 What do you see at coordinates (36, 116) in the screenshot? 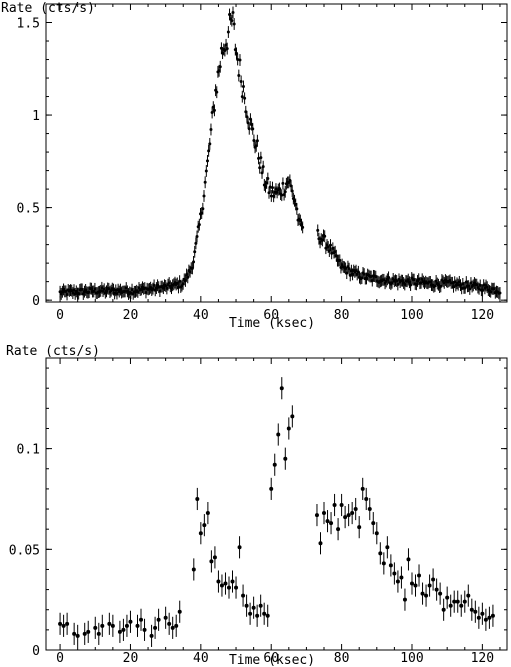
I see `y-tick-label: 1` at bounding box center [36, 116].